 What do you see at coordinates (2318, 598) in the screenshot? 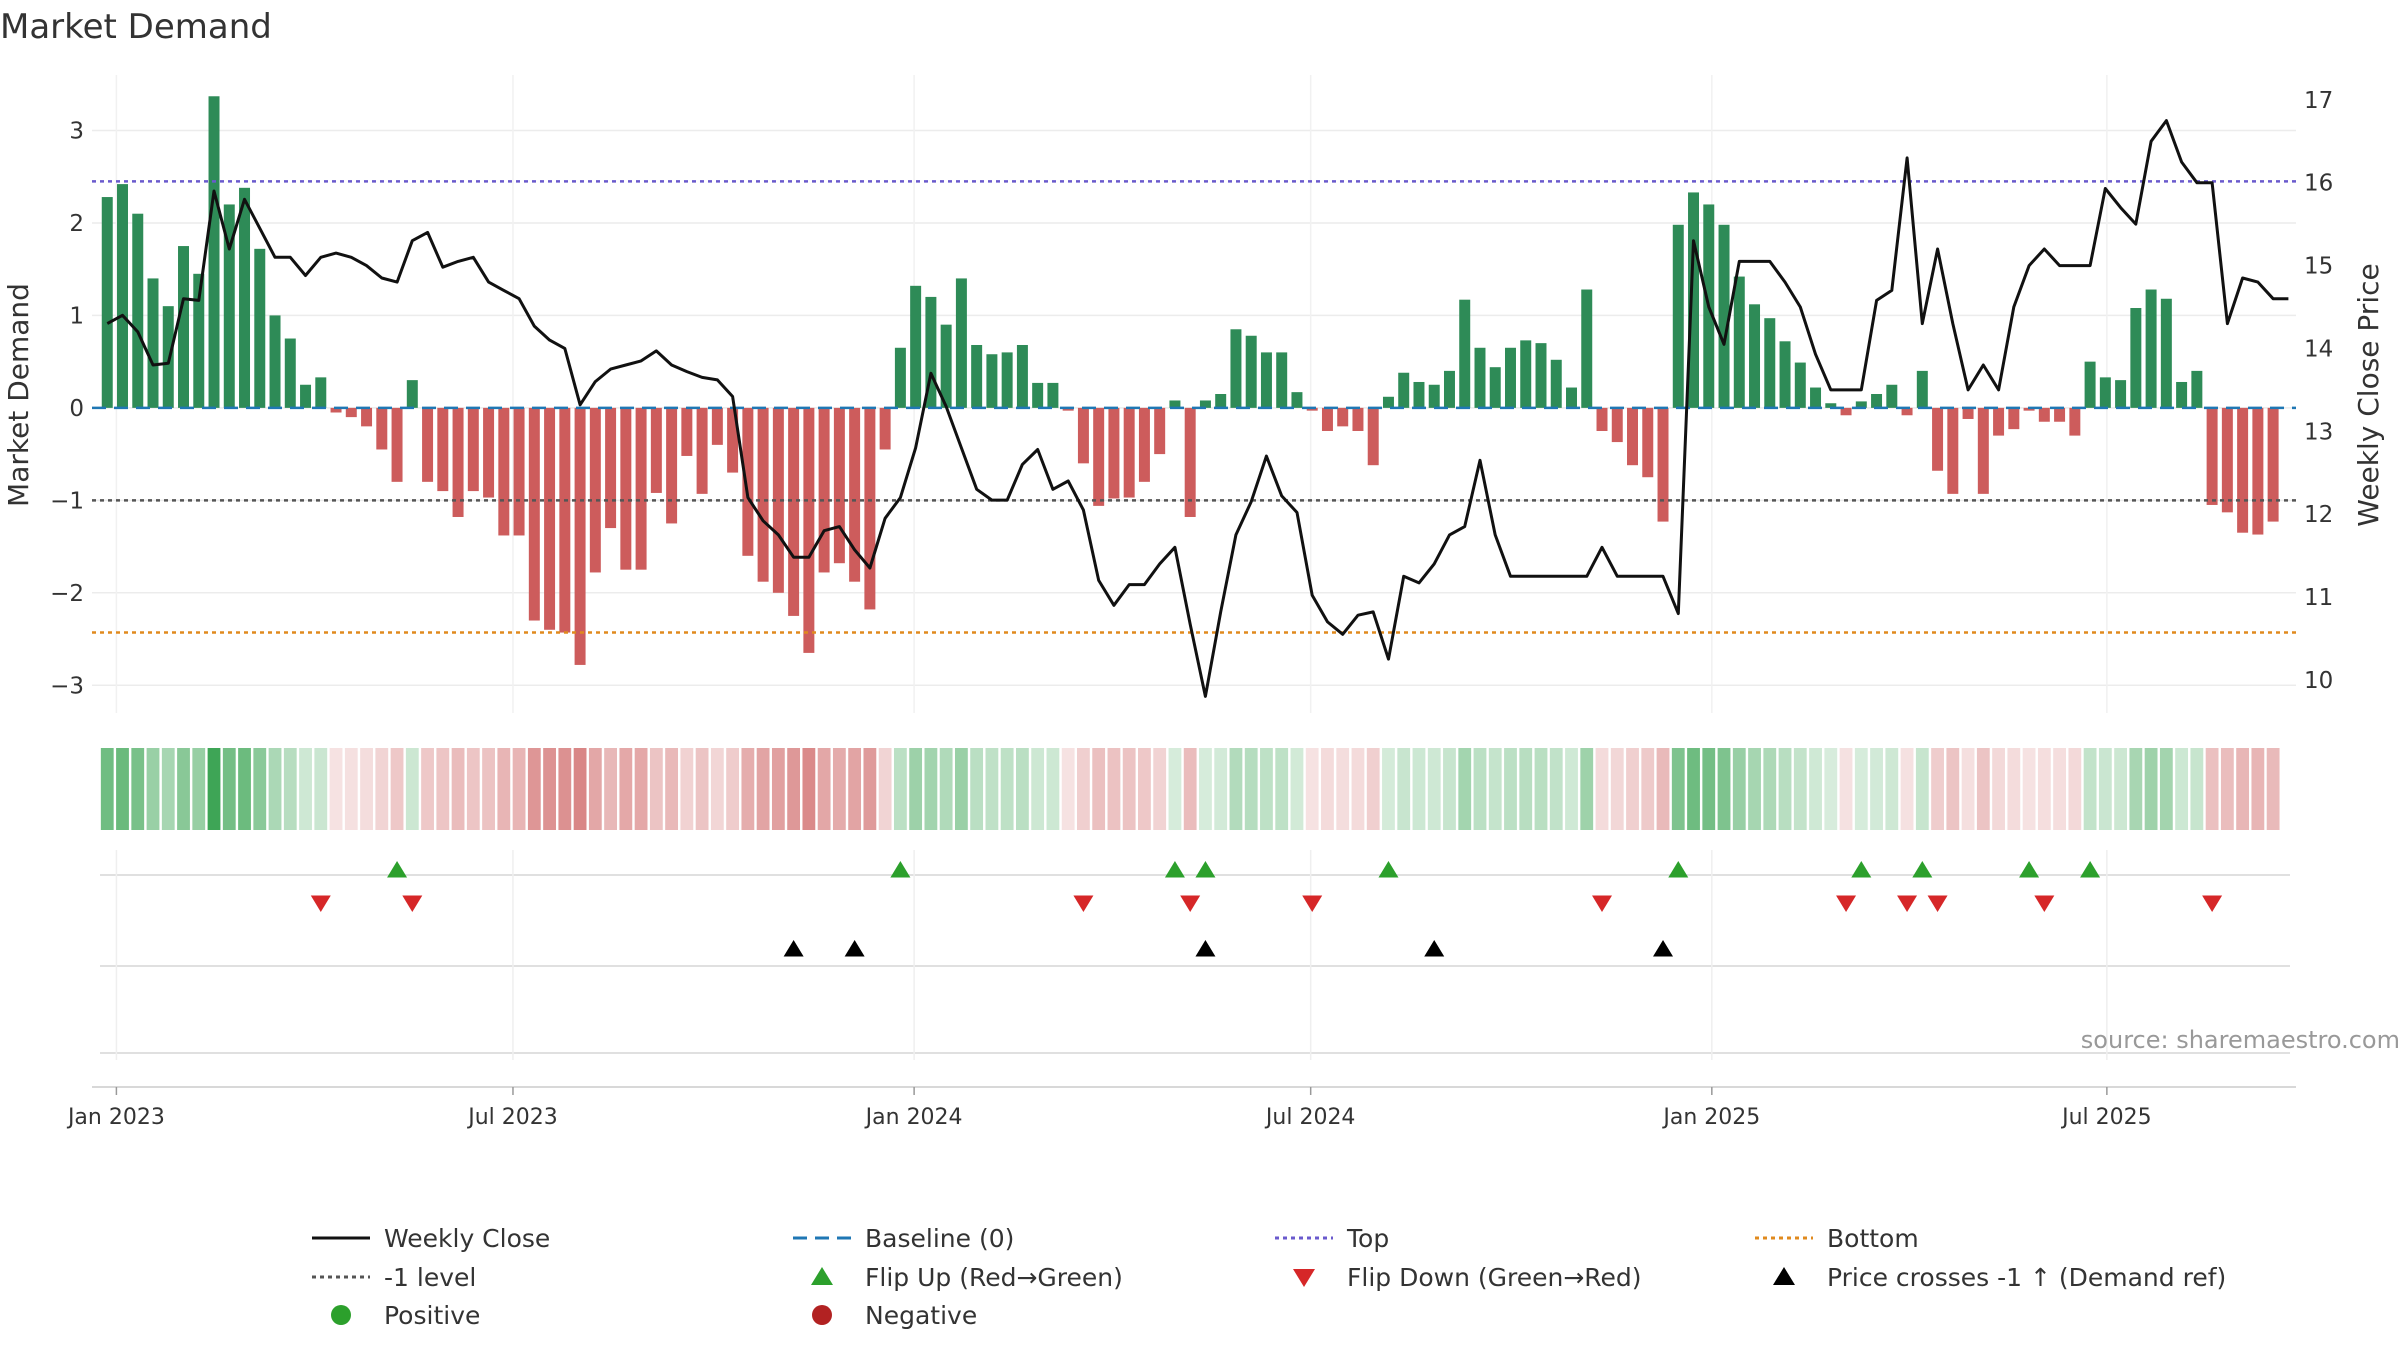
I see `y-tick-right: 11` at bounding box center [2318, 598].